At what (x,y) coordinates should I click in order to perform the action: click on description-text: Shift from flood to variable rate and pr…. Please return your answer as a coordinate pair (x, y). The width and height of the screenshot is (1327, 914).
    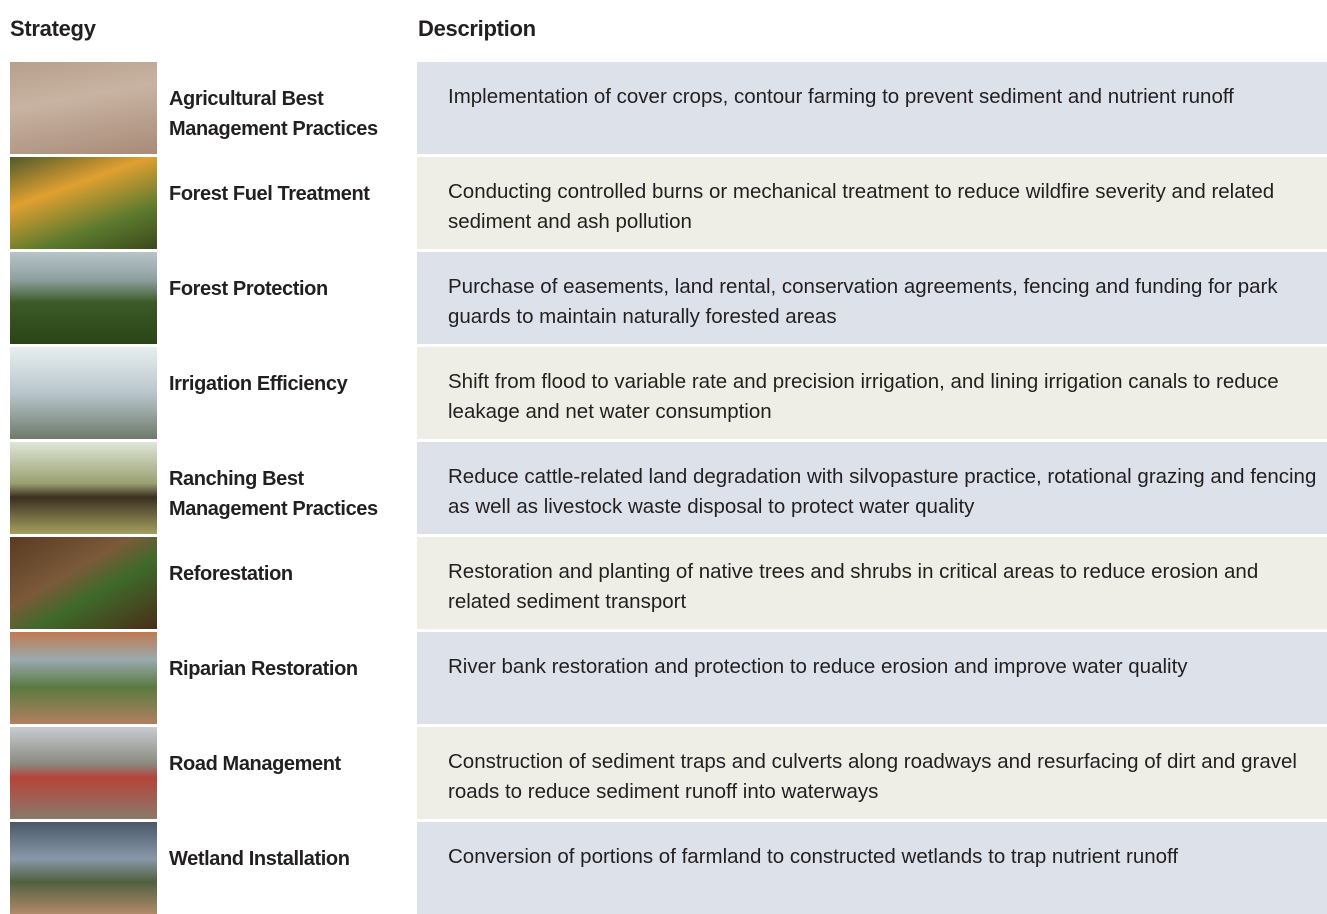
    Looking at the image, I should click on (863, 396).